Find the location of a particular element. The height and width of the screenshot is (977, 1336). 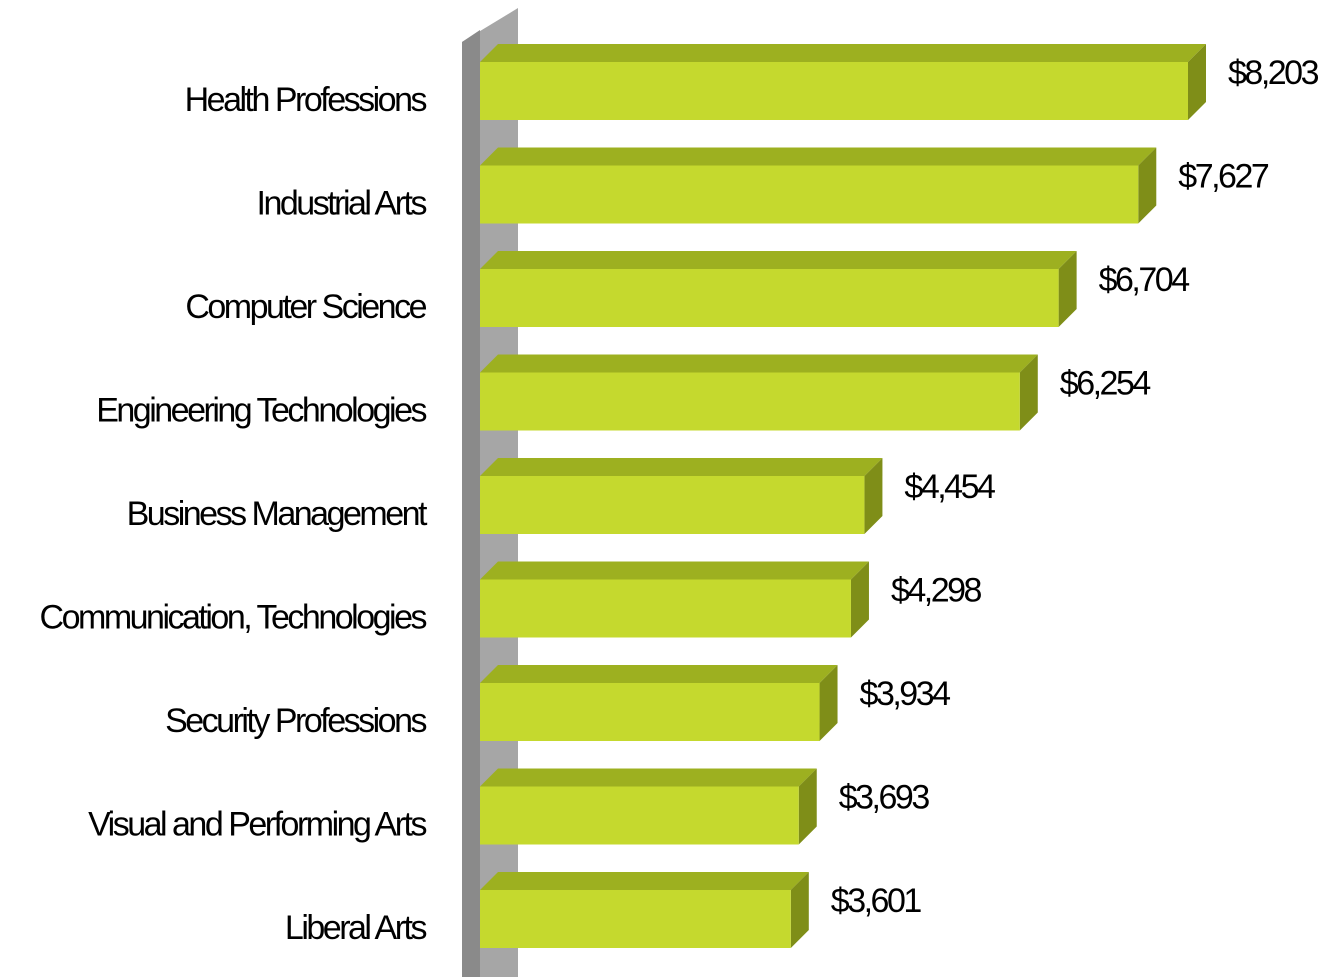

value-label: $3,934 is located at coordinates (905, 694).